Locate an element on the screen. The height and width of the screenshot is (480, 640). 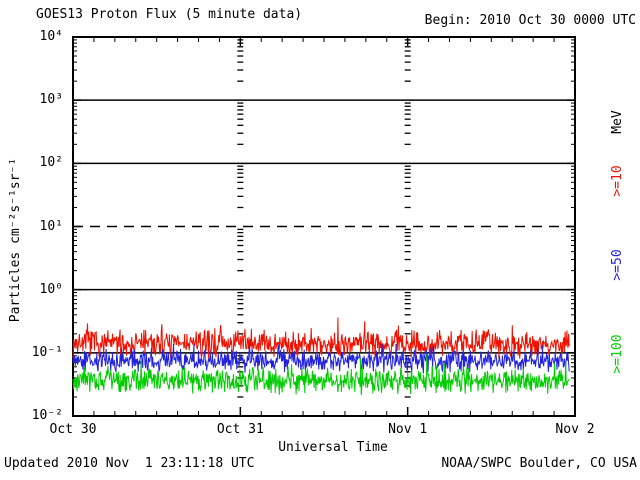
y-axis-title: Particles cm⁻²s⁻¹sr⁻¹ is located at coordinates (15, 240).